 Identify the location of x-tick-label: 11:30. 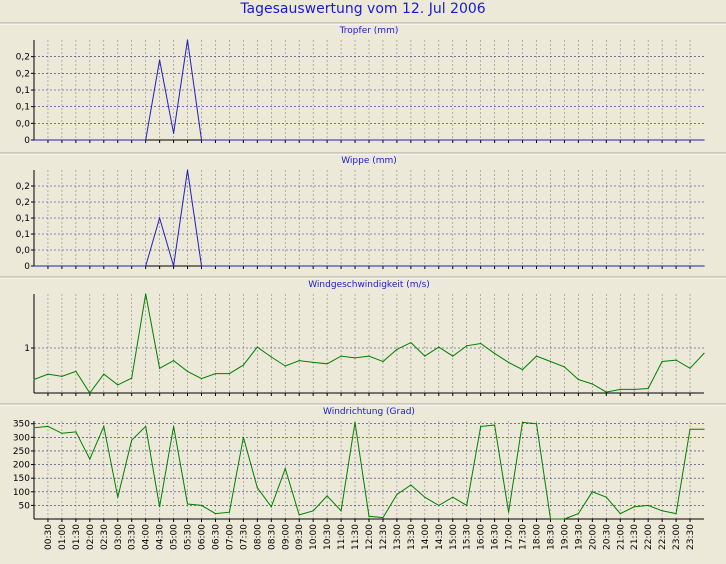
(356, 537).